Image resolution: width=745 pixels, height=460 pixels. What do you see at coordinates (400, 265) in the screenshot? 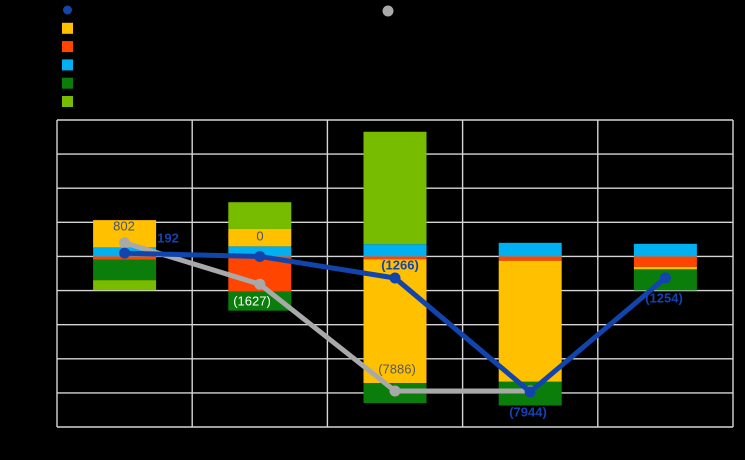
I see `blue-line-data-label: (1266)` at bounding box center [400, 265].